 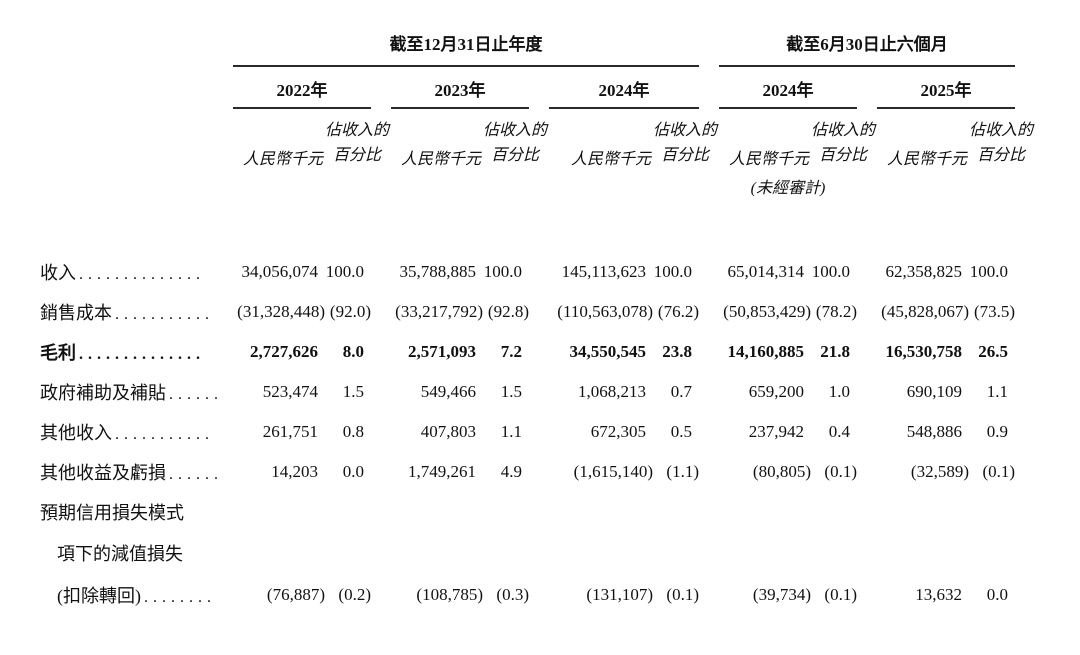 I want to click on value-cell: 659,200, so click(x=776, y=391).